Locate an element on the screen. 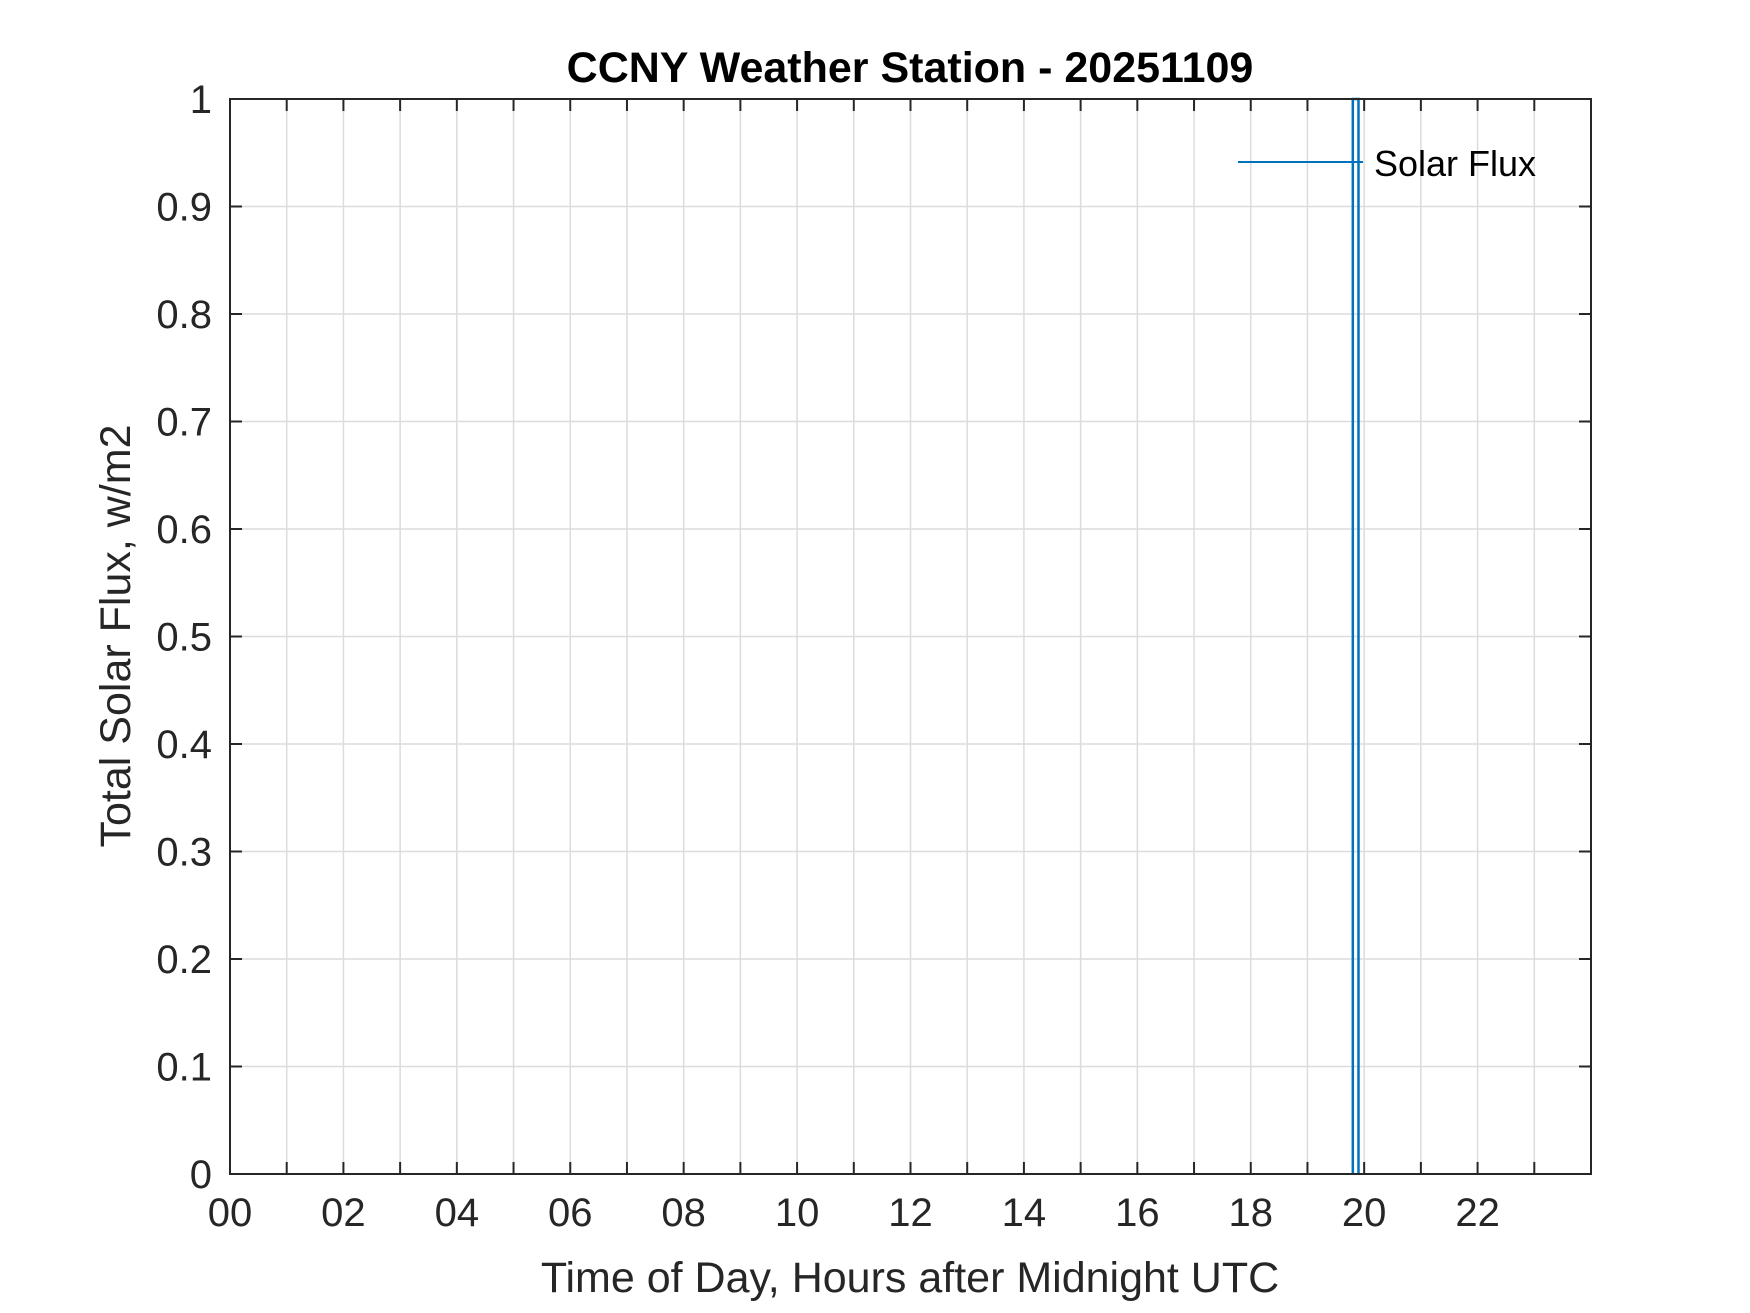 The image size is (1750, 1313). legend: Solar Flux is located at coordinates (1387, 163).